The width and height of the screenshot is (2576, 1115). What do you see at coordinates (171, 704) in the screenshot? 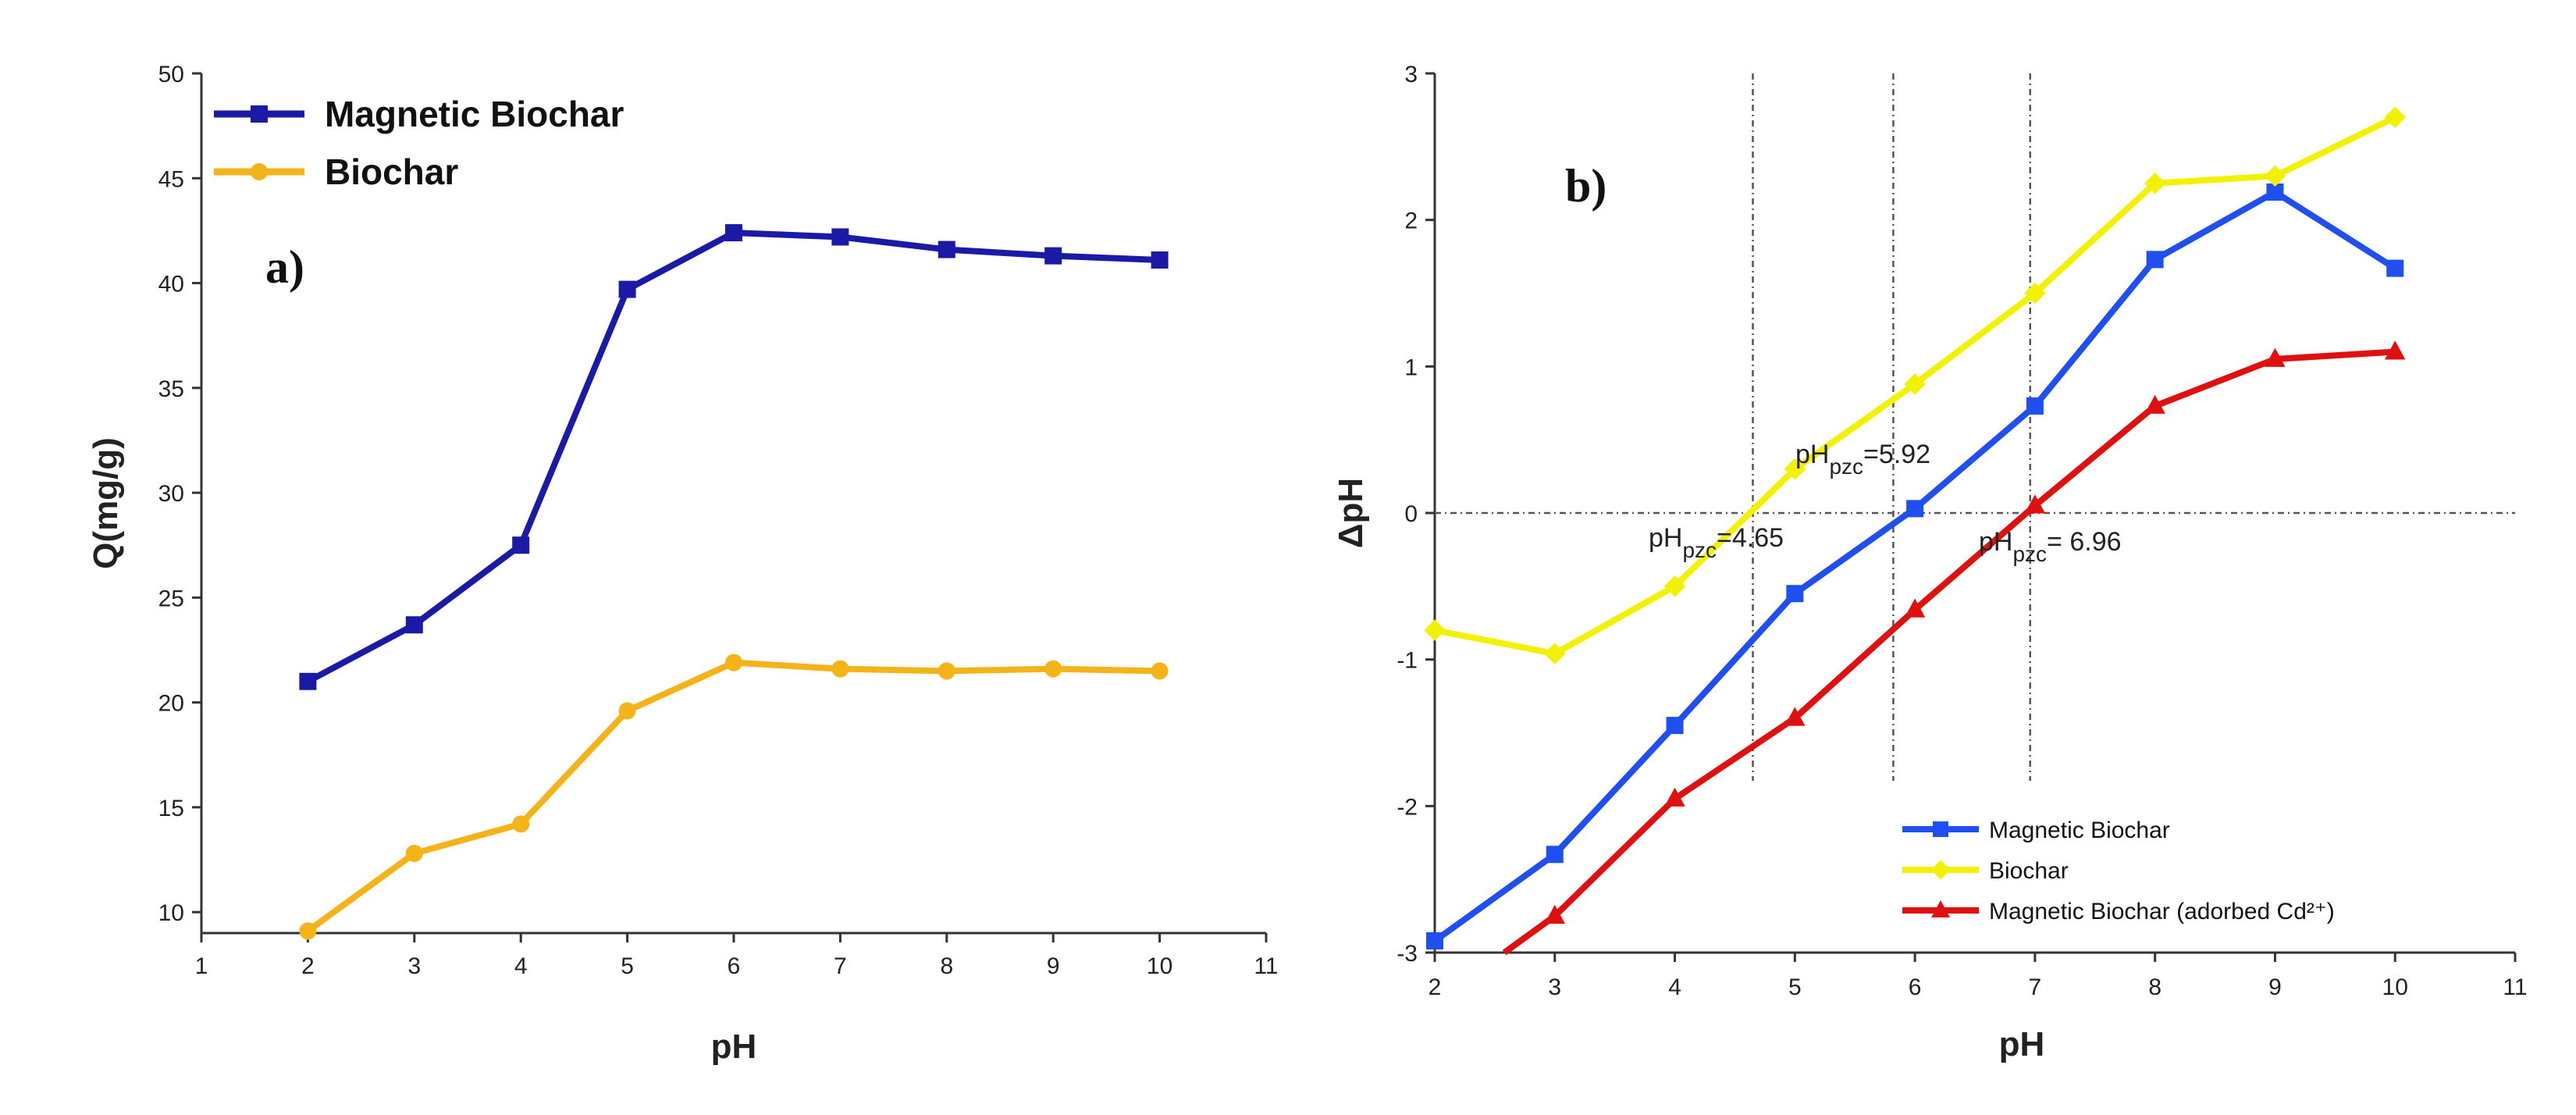
I see `y-tick-label: 20` at bounding box center [171, 704].